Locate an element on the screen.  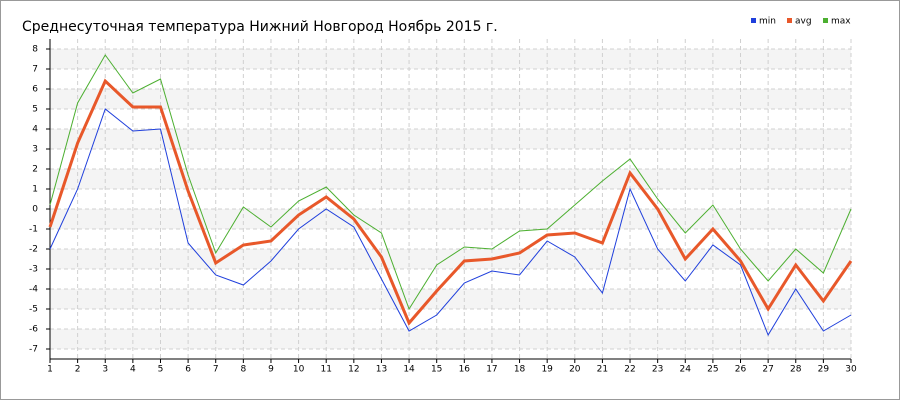
y-tick-label: -5 is located at coordinates (33, 310).